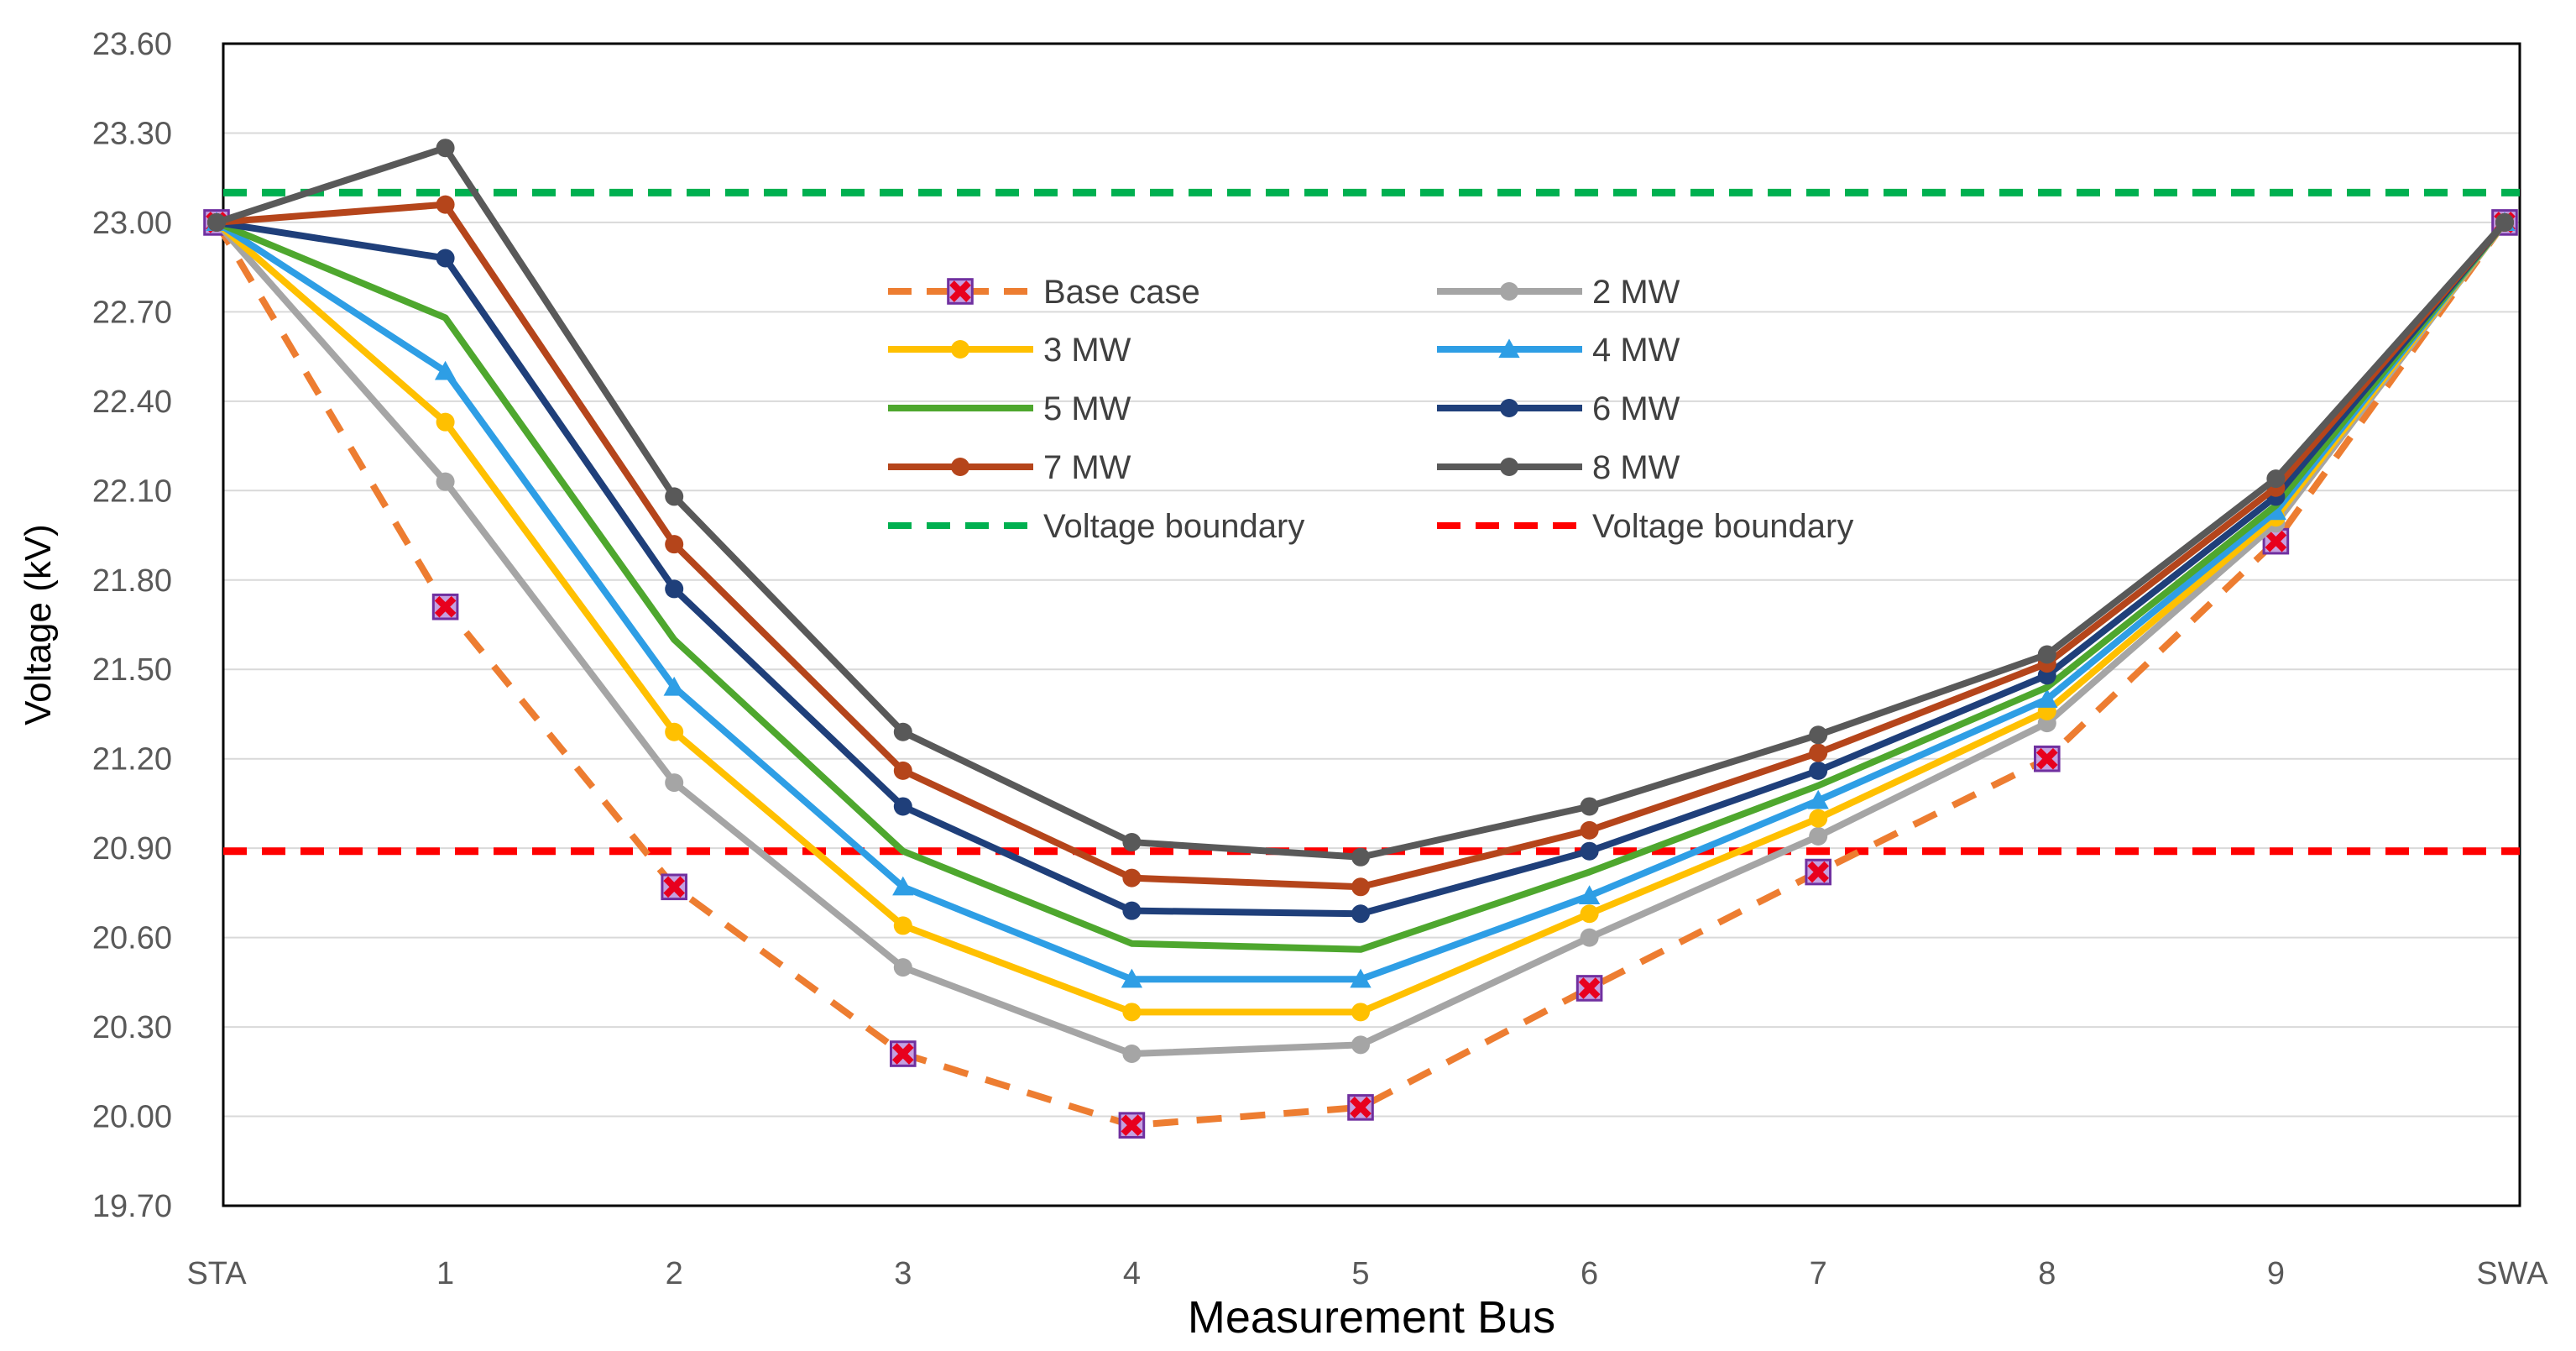 This screenshot has width=2576, height=1351. What do you see at coordinates (1009, 467) in the screenshot?
I see `legend-item: 7 MW` at bounding box center [1009, 467].